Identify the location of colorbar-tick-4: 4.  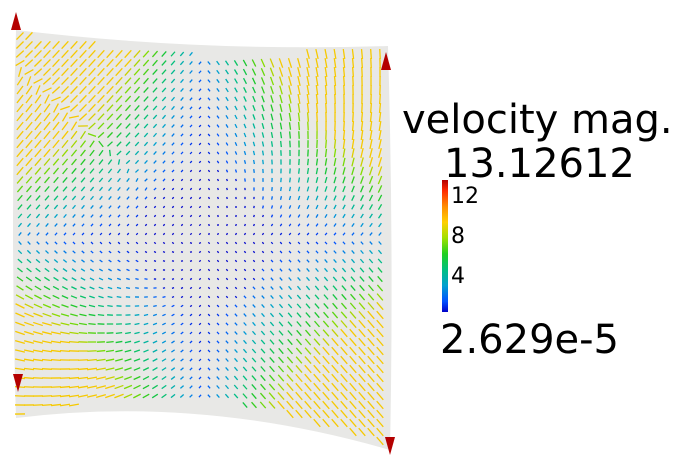
(458, 276).